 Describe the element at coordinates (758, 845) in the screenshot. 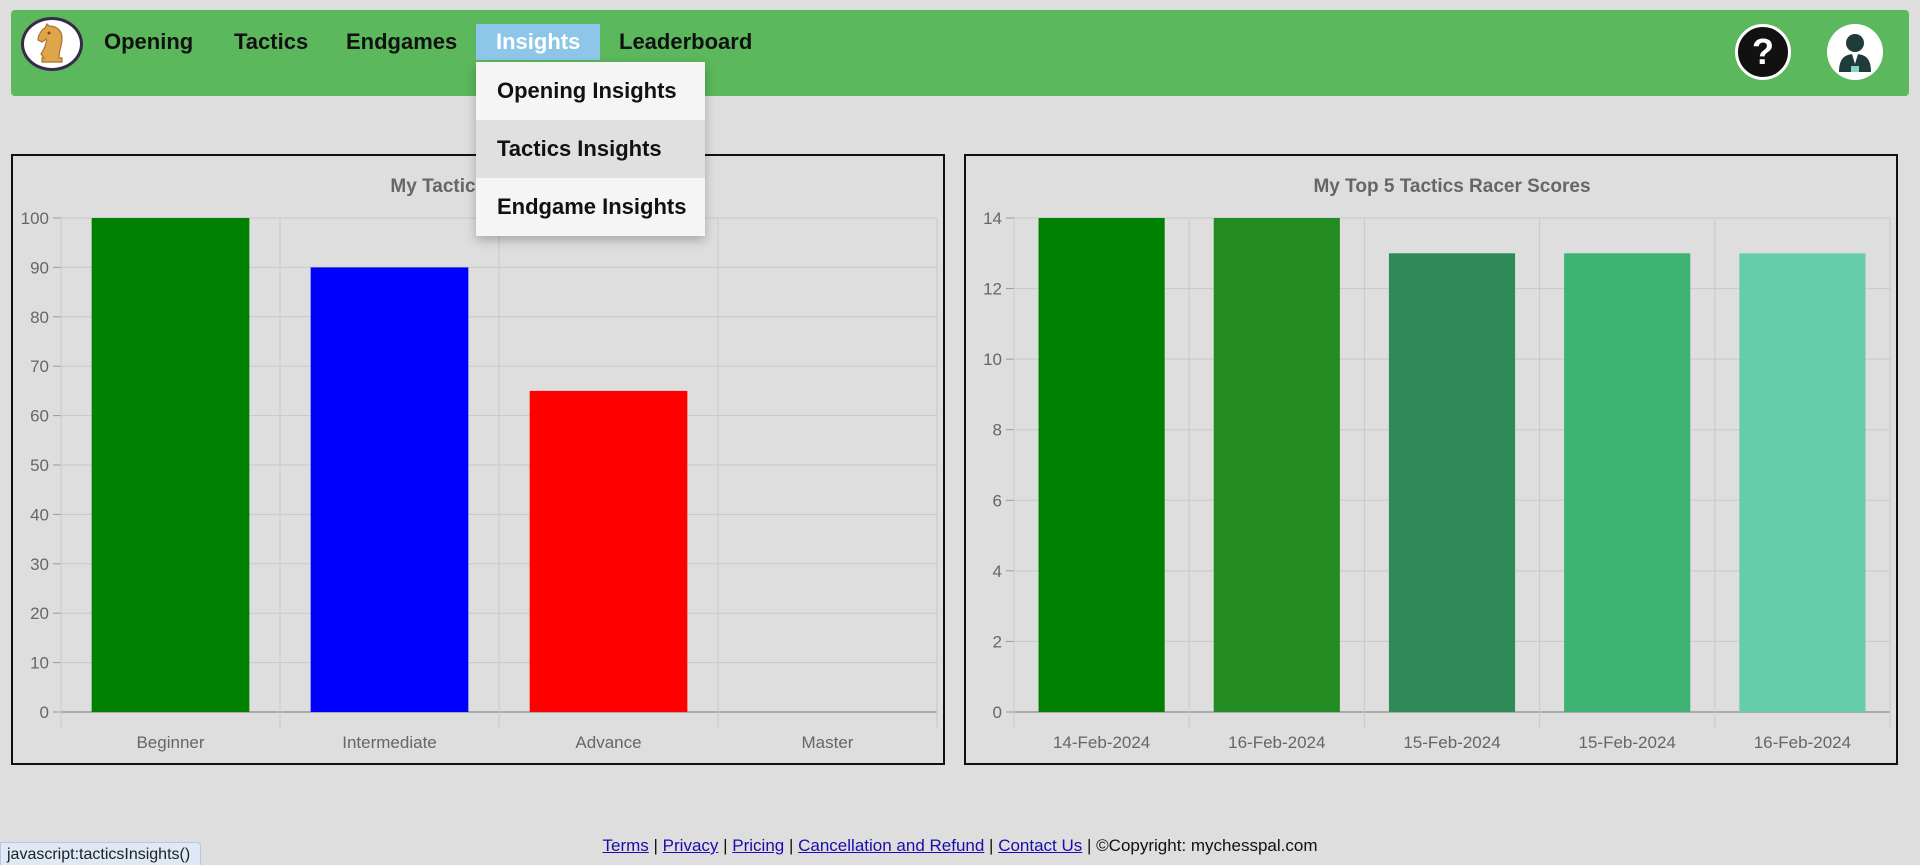

I see `footer-link-pricing: Pricing` at that location.